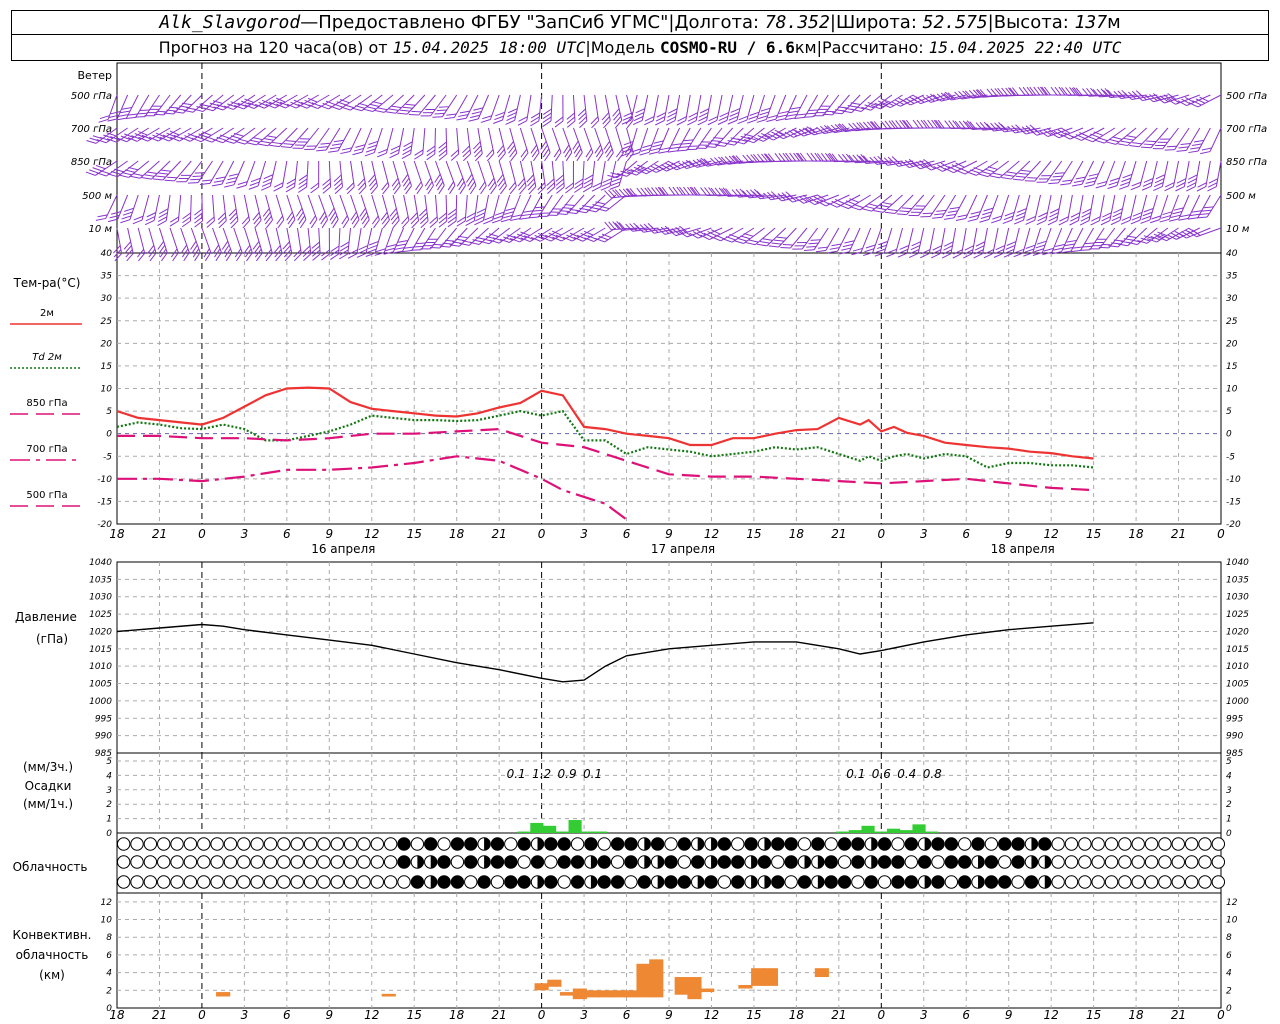 This screenshot has width=1280, height=1024. Describe the element at coordinates (906, 831) in the screenshot. I see `precip-1h-bar` at that location.